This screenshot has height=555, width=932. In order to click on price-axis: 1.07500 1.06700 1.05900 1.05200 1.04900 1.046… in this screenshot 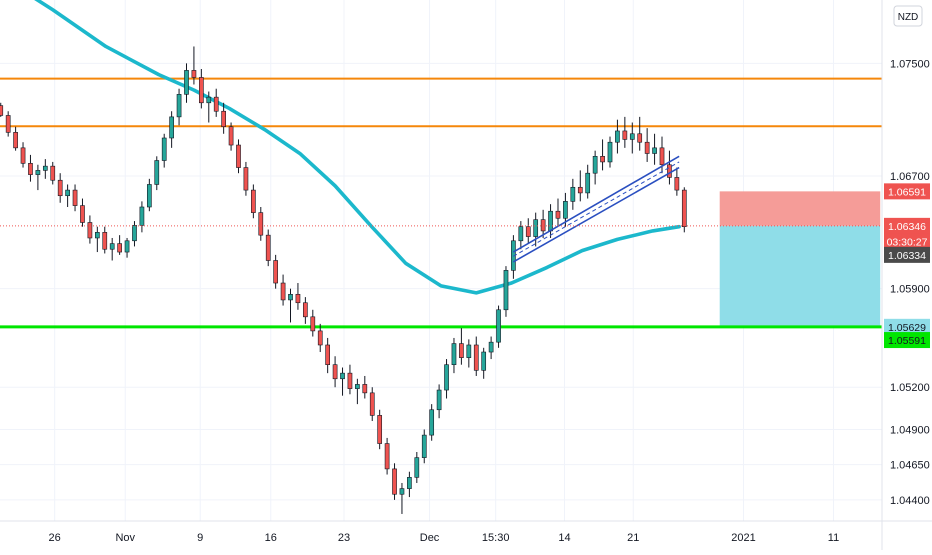, I will do `click(905, 275)`.